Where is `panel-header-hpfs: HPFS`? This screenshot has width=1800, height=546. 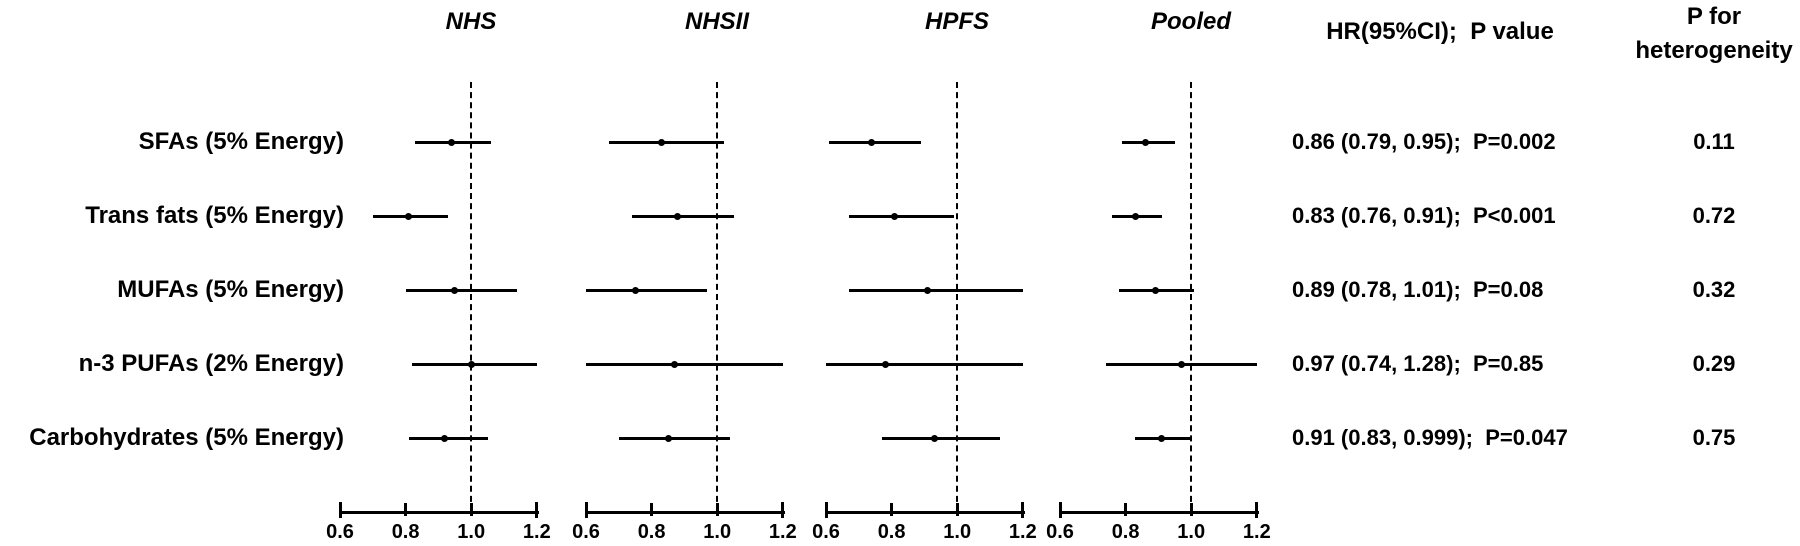
panel-header-hpfs: HPFS is located at coordinates (956, 21).